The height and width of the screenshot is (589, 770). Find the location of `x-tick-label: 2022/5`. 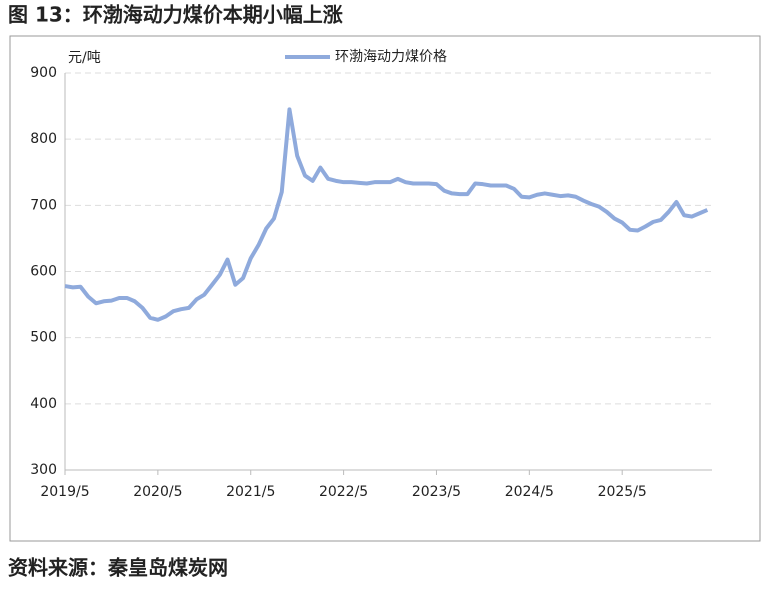

x-tick-label: 2022/5 is located at coordinates (343, 492).